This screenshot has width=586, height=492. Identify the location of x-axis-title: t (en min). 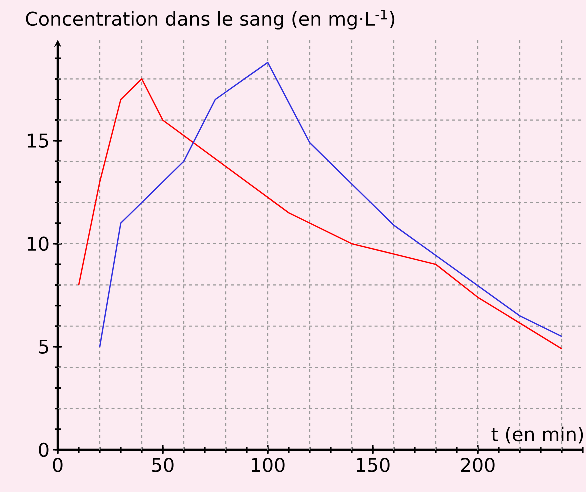
(538, 435).